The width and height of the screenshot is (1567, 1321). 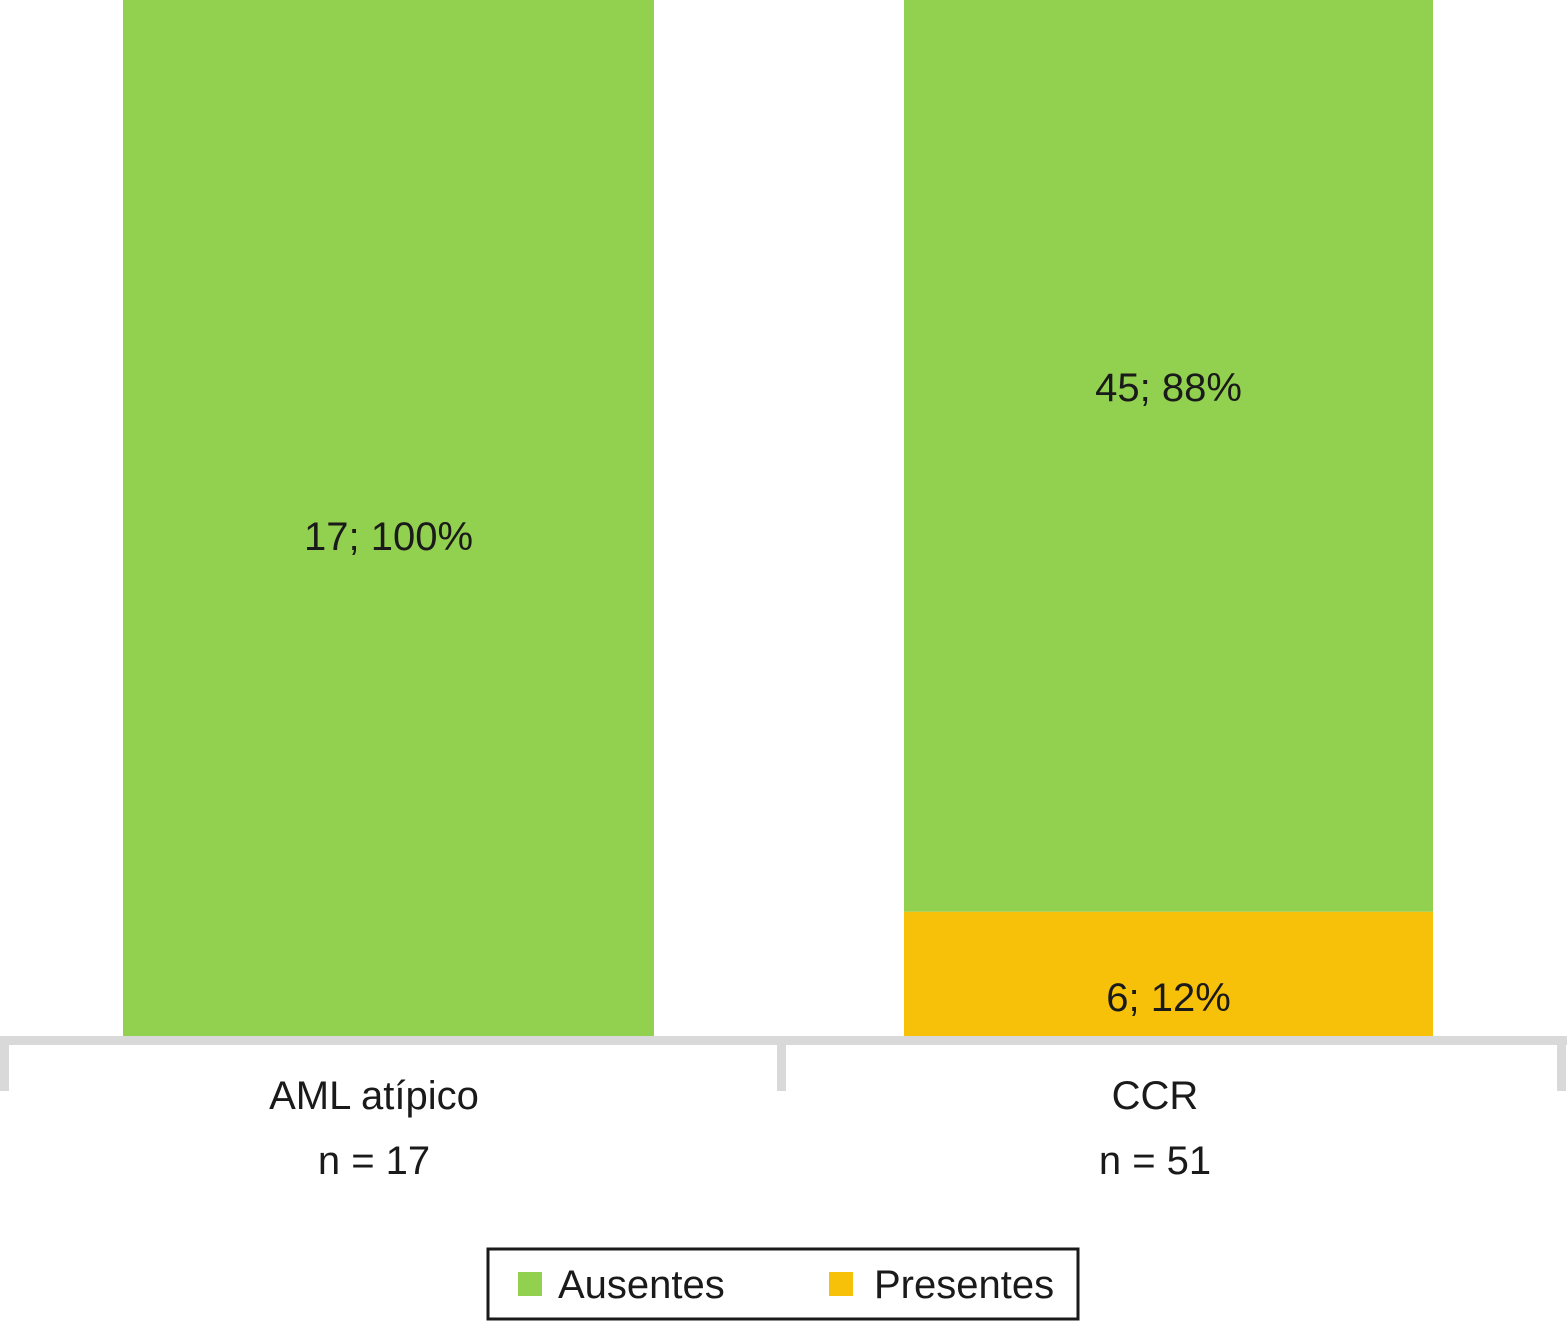 I want to click on data-label-ausentes-0: 17; 100%, so click(x=388, y=537).